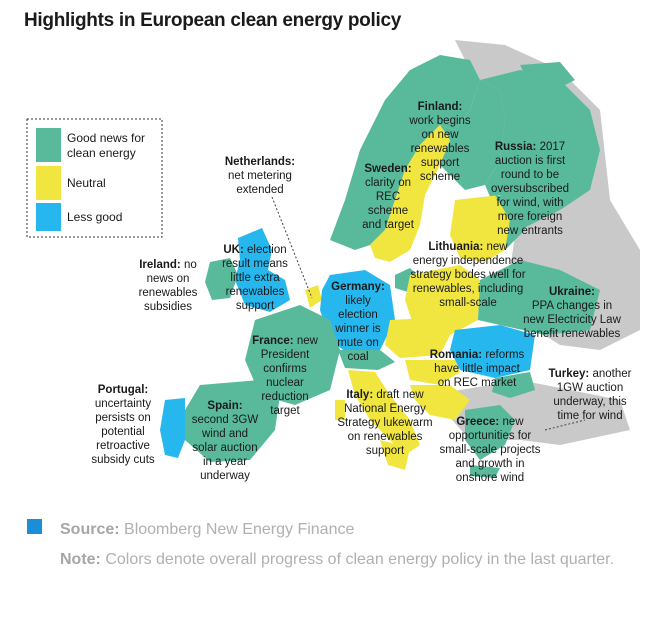 The width and height of the screenshot is (652, 620). I want to click on svg-text: extended, so click(259, 190).